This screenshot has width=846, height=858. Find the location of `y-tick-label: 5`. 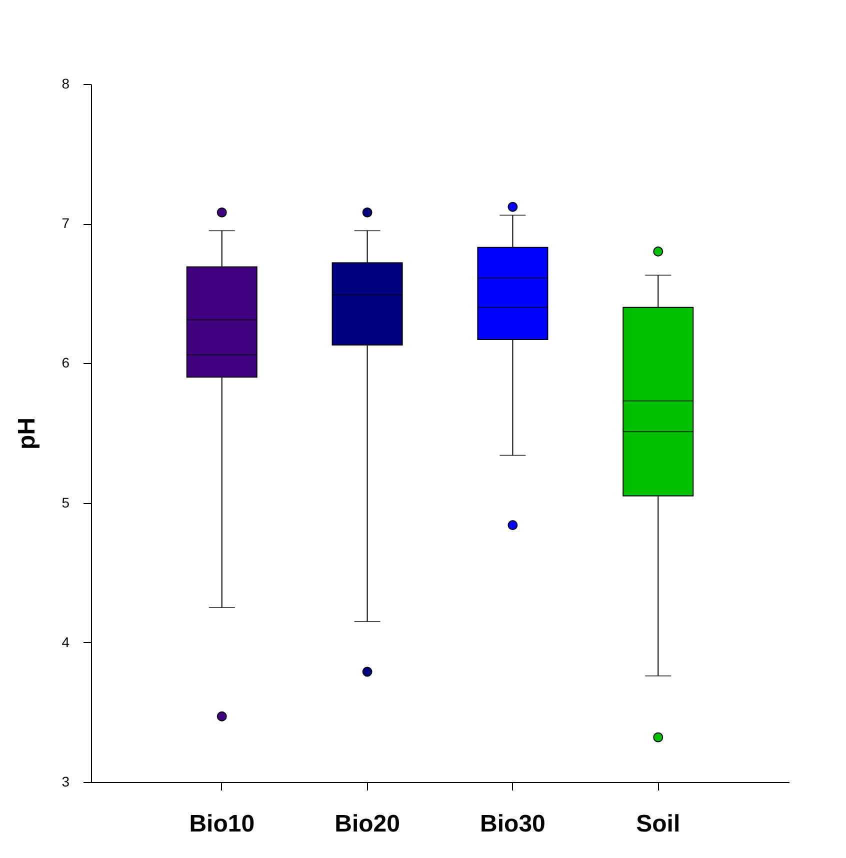

y-tick-label: 5 is located at coordinates (66, 502).